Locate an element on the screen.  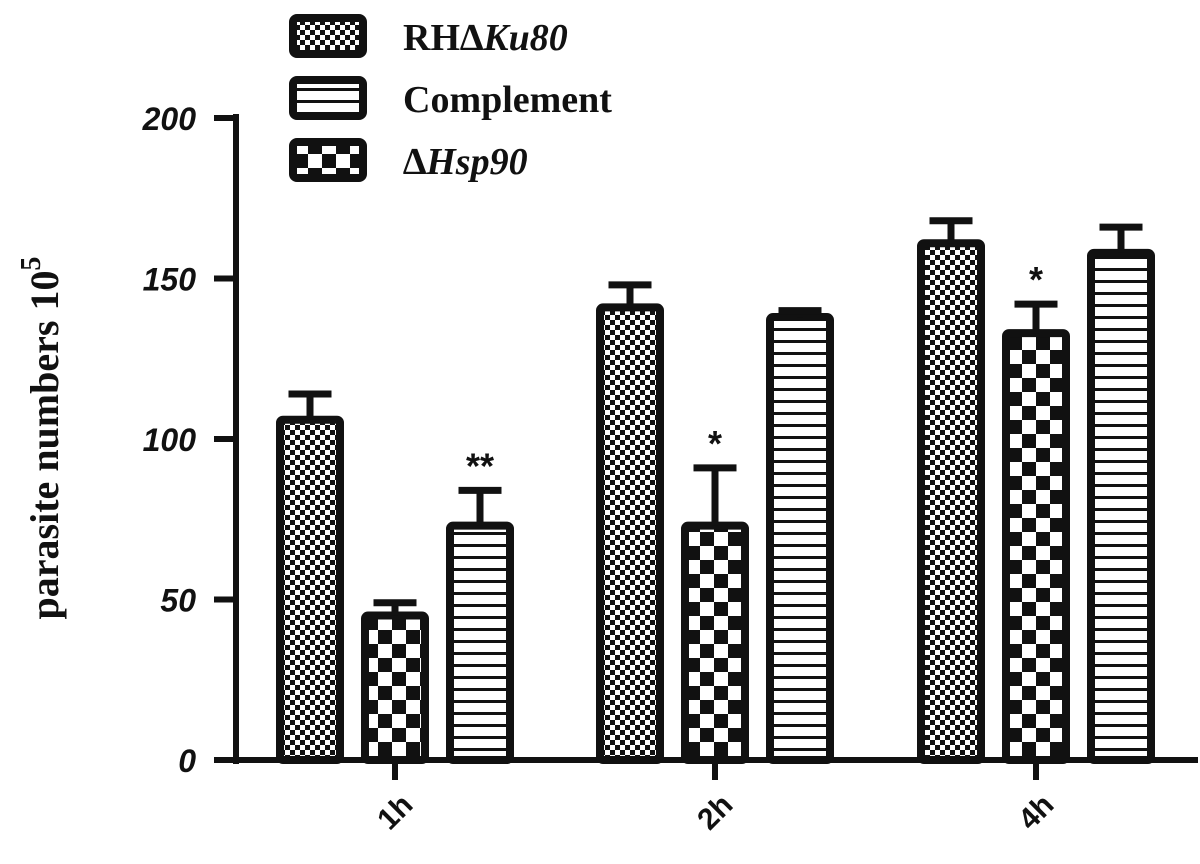
significance-label: ** is located at coordinates (480, 465).